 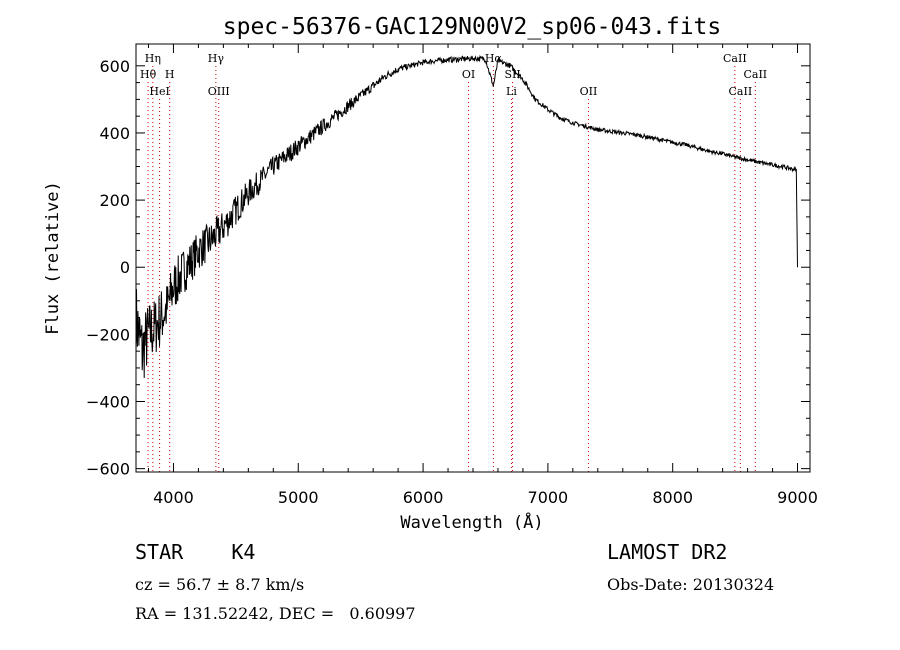 I want to click on y-tick-label: 600, so click(x=114, y=66).